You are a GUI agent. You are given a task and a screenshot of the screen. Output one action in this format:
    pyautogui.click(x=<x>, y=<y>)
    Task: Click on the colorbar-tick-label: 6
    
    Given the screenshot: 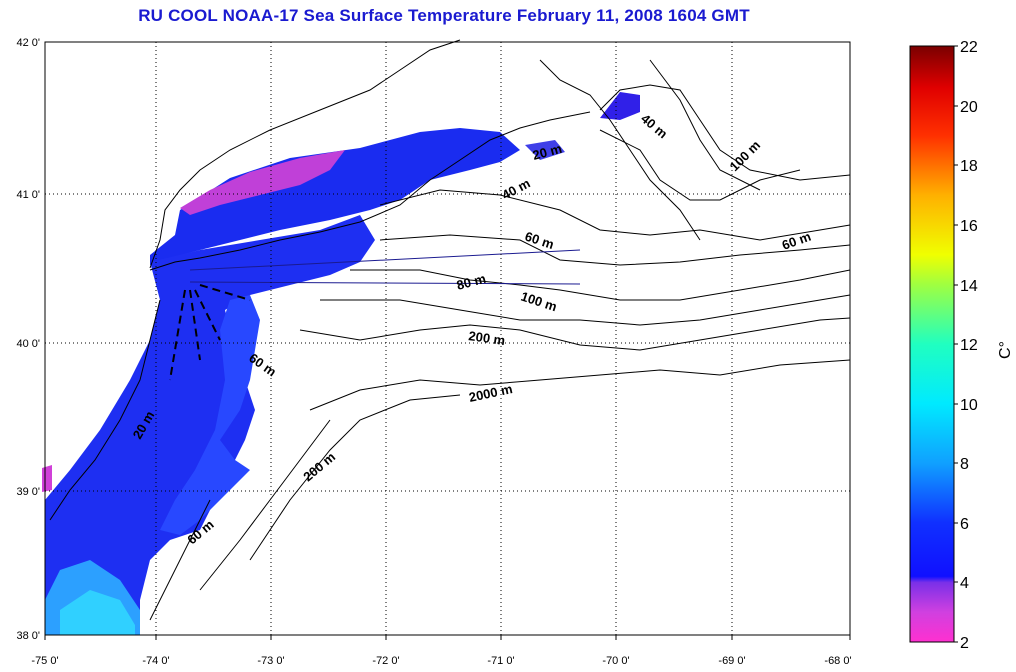 What is the action you would take?
    pyautogui.click(x=964, y=524)
    